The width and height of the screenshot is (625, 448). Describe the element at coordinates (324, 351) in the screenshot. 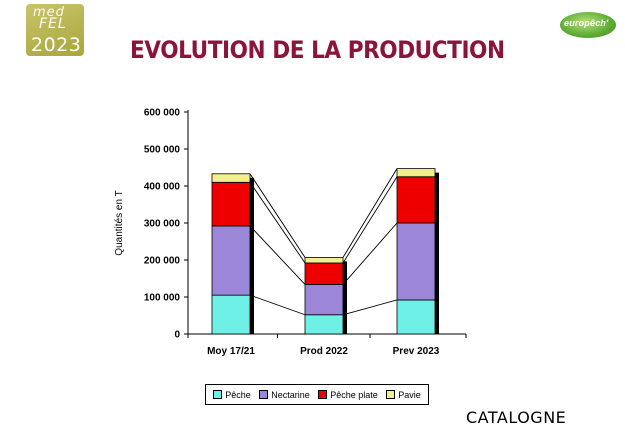

I see `x-tick-label: Prod 2022` at that location.